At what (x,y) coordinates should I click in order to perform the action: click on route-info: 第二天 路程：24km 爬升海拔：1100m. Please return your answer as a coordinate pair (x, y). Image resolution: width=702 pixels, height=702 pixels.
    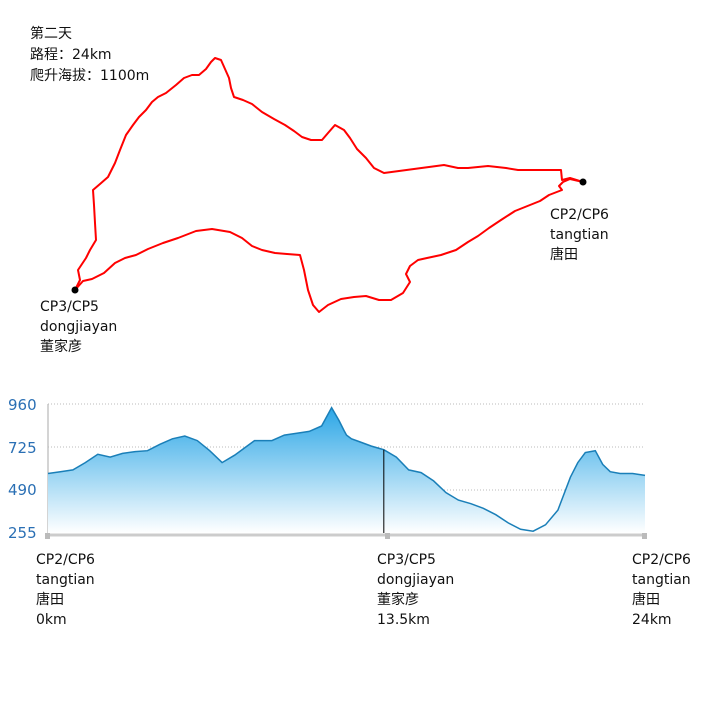
    Looking at the image, I should click on (89, 55).